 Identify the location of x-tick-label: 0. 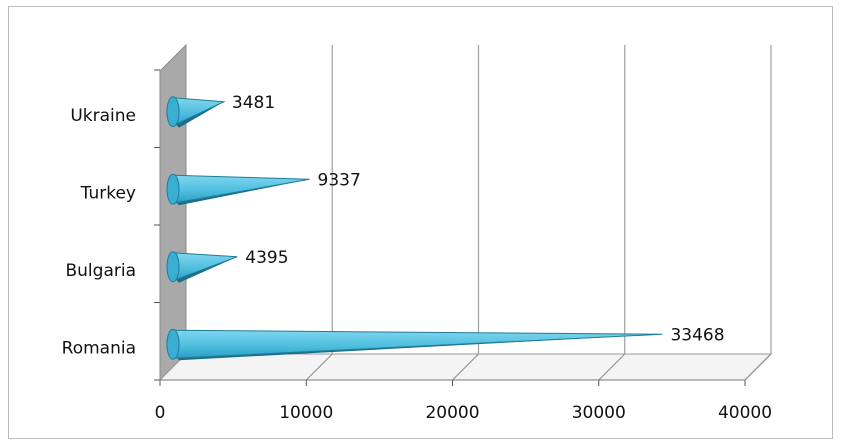
(160, 413).